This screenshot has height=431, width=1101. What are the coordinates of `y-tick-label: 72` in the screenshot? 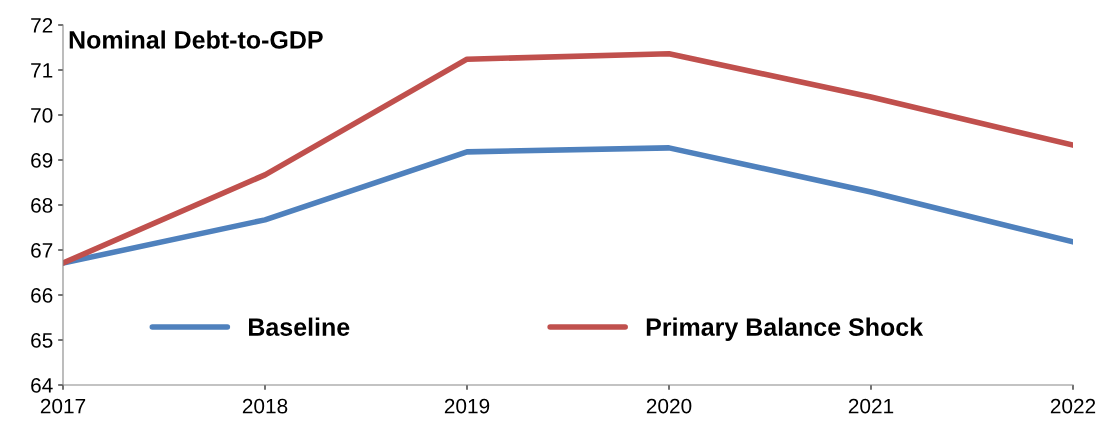 It's located at (42, 25).